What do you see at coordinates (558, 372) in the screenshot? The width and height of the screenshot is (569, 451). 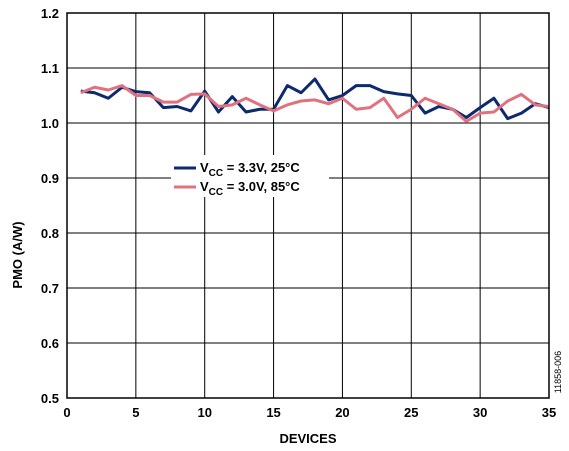 I see `figure-id: 11858-006` at bounding box center [558, 372].